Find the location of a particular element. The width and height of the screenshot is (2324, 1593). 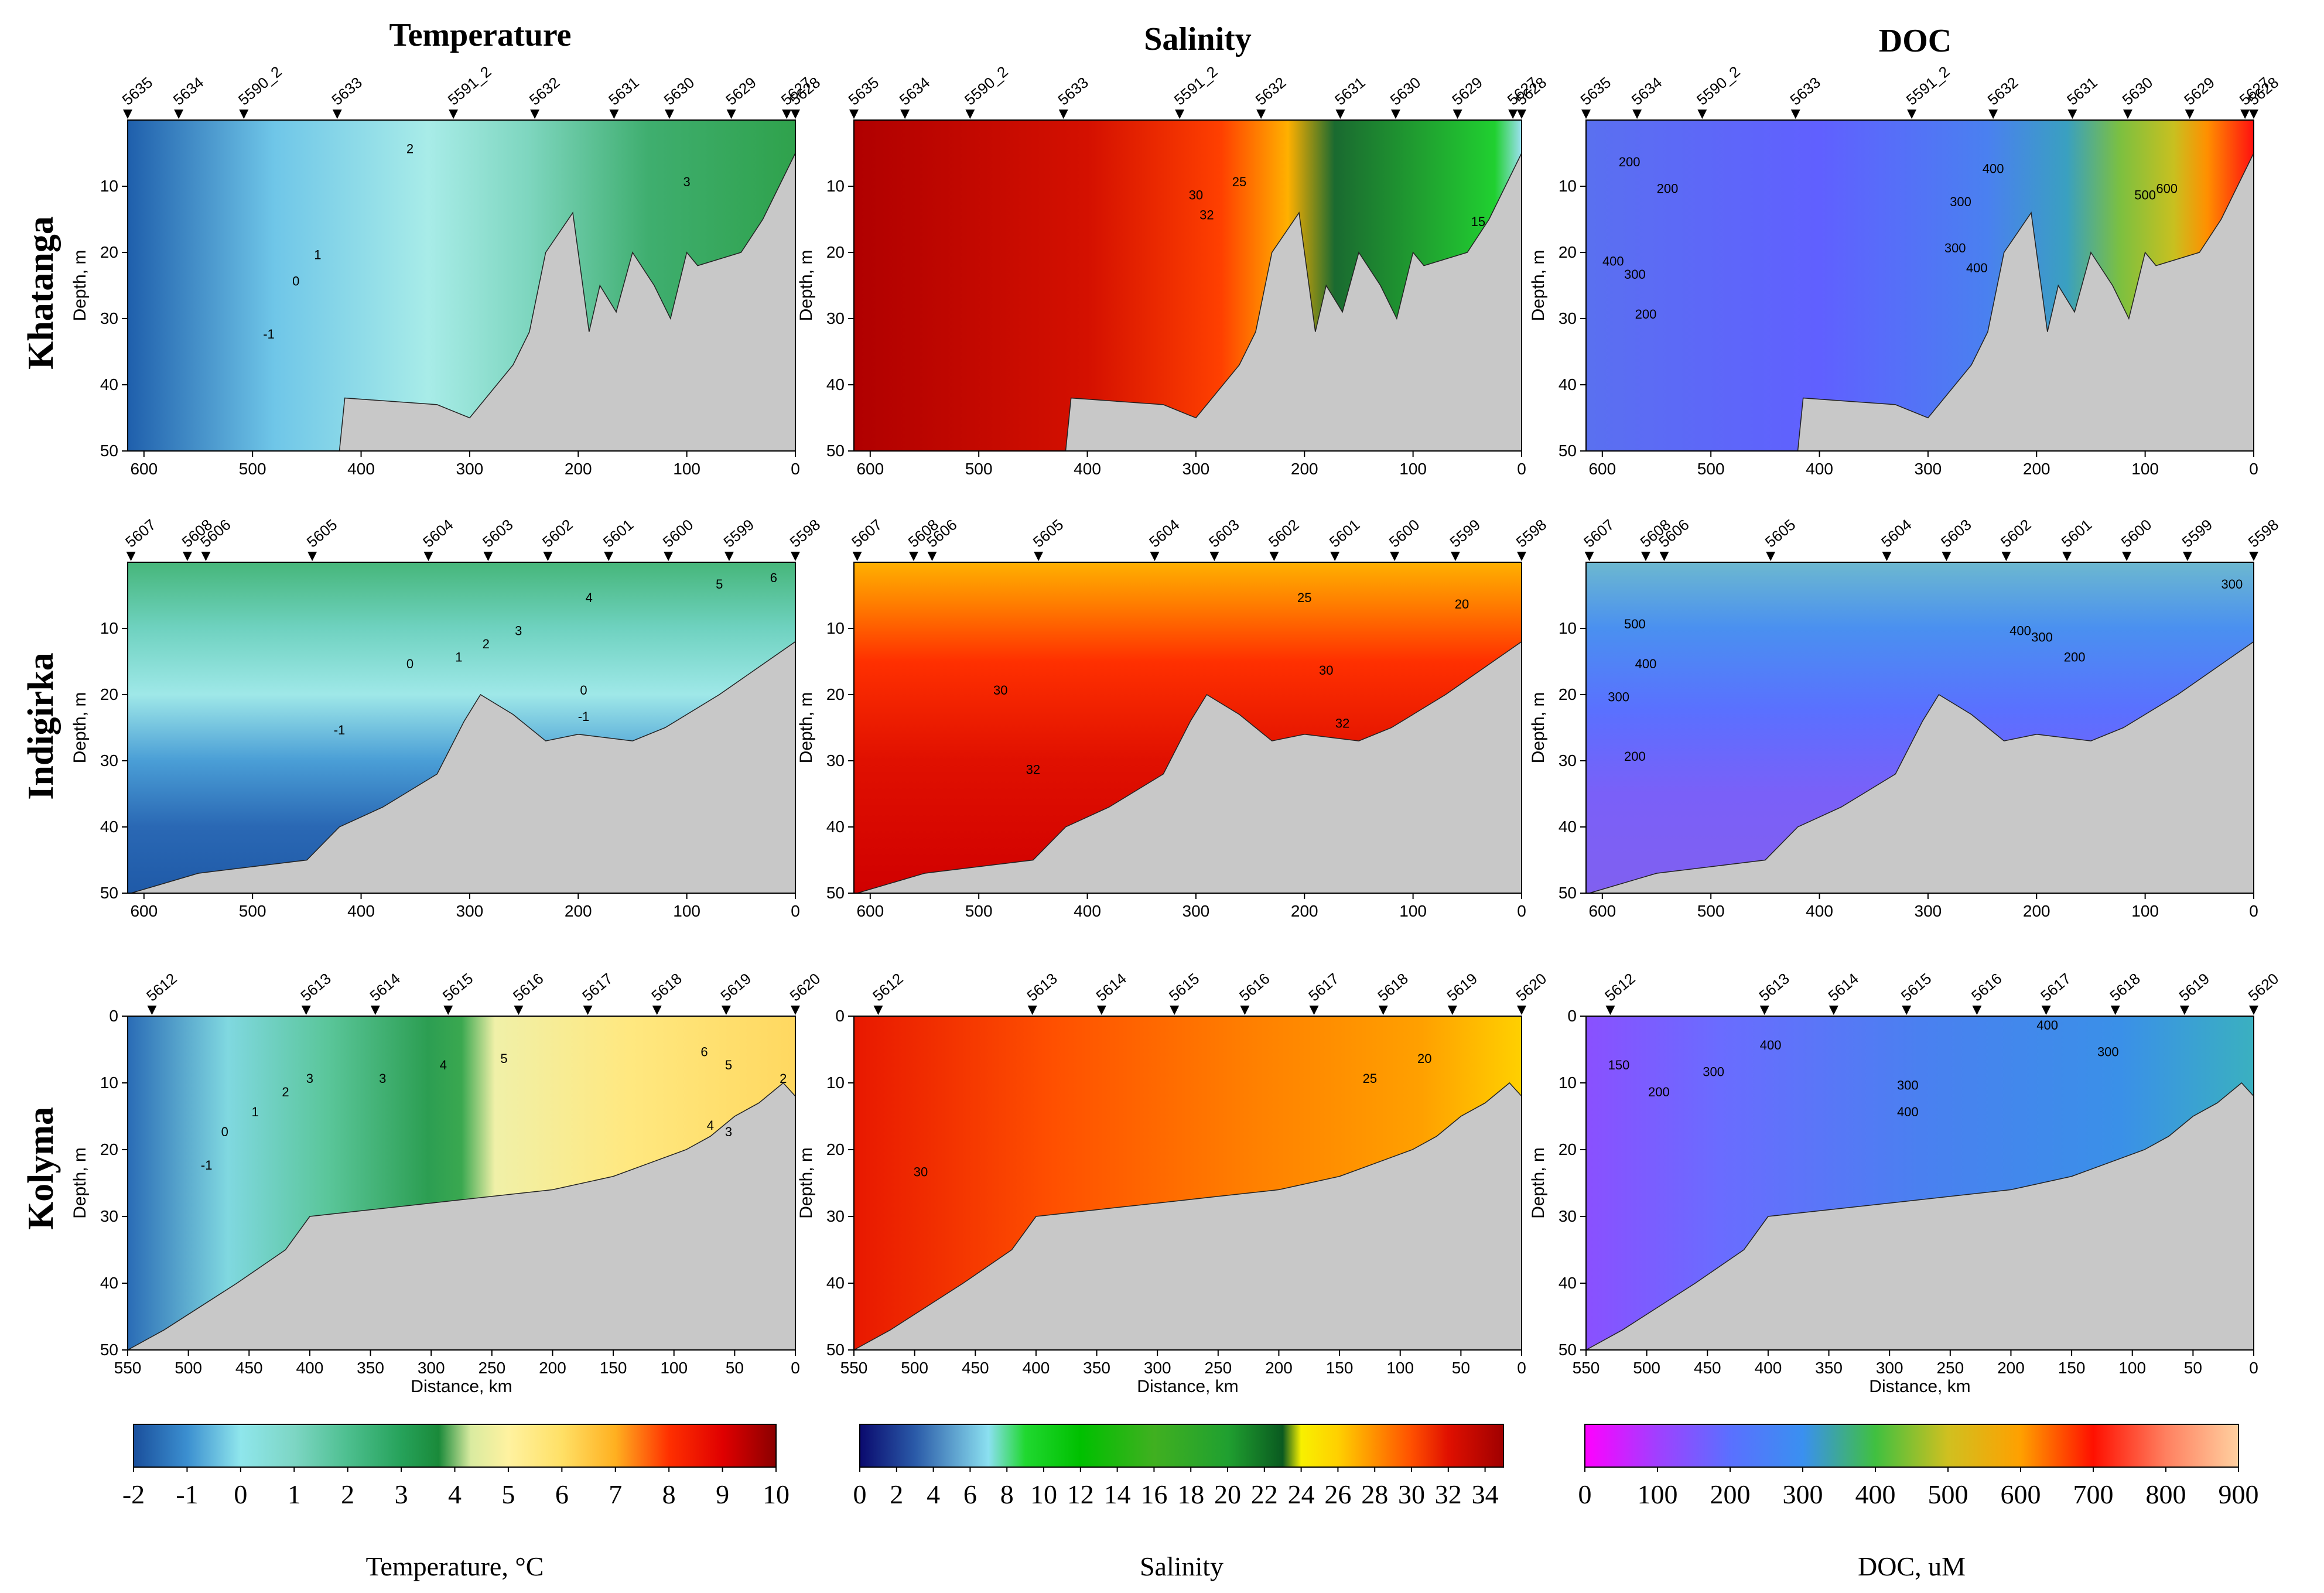

x-tick-label: 50 is located at coordinates (2193, 1368).